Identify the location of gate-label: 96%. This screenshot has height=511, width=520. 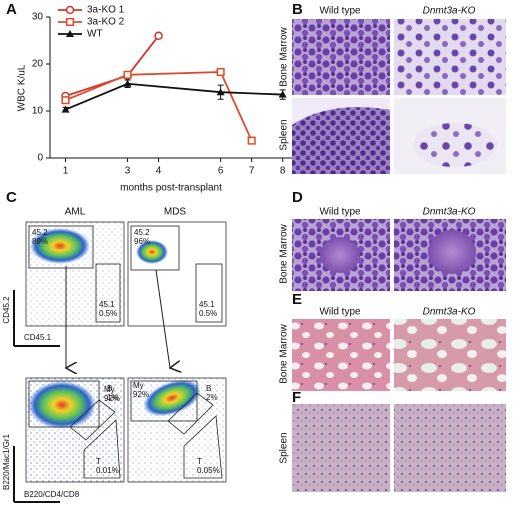
(142, 241).